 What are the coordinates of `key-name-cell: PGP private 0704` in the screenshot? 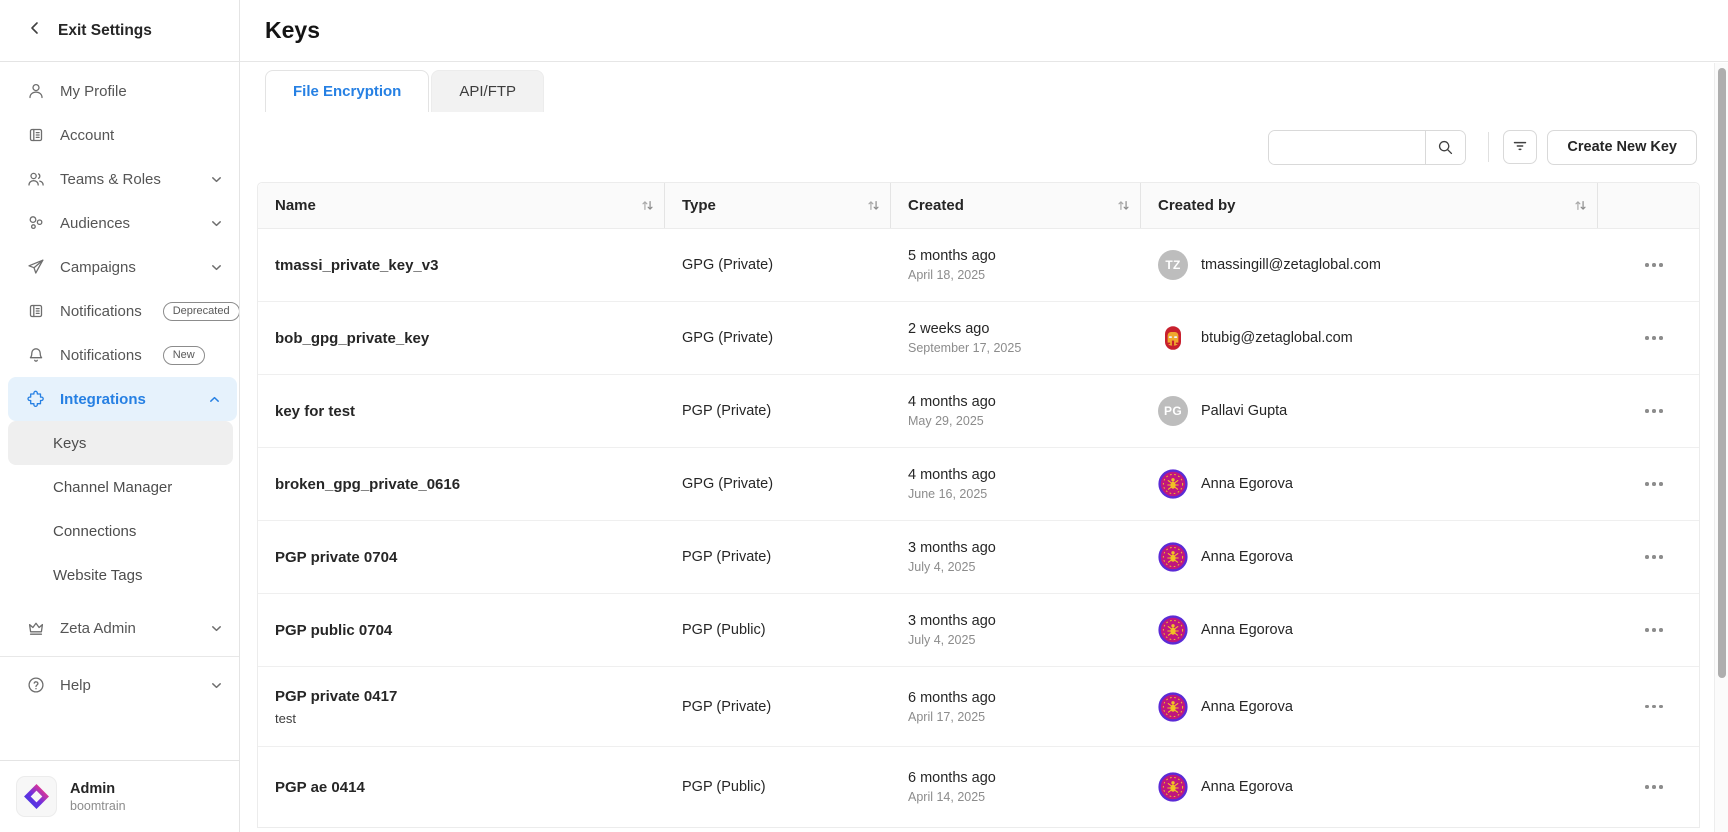 It's located at (461, 557).